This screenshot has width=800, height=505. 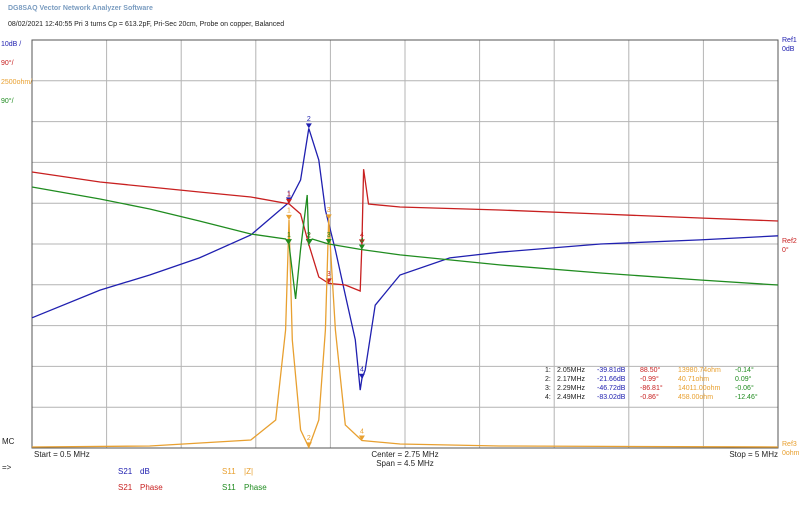 What do you see at coordinates (145, 471) in the screenshot?
I see `legend-quantity: dB` at bounding box center [145, 471].